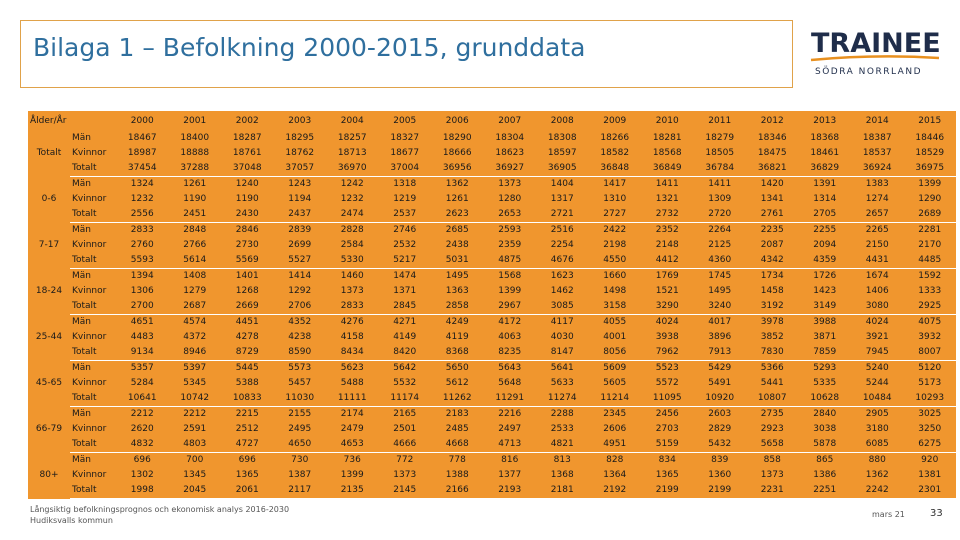  I want to click on value-cell: 8147, so click(562, 353).